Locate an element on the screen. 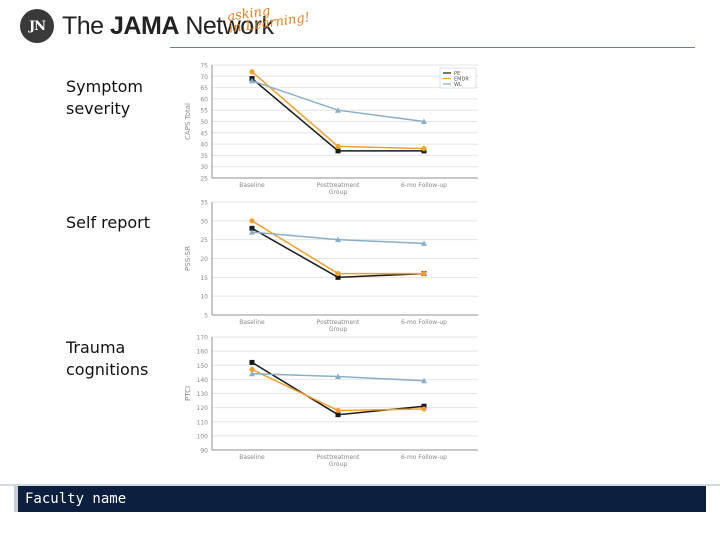  header-divider is located at coordinates (432, 47).